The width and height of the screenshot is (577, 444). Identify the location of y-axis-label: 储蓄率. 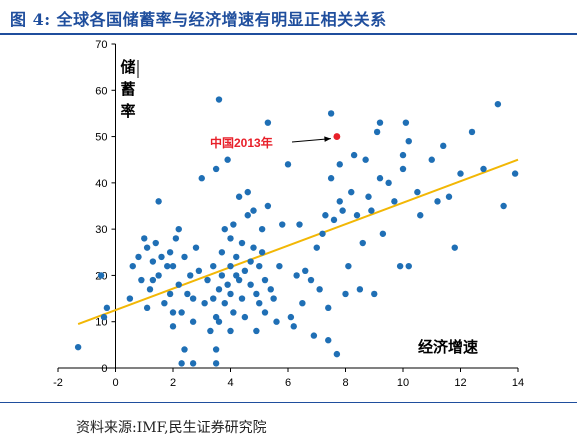
(127, 89).